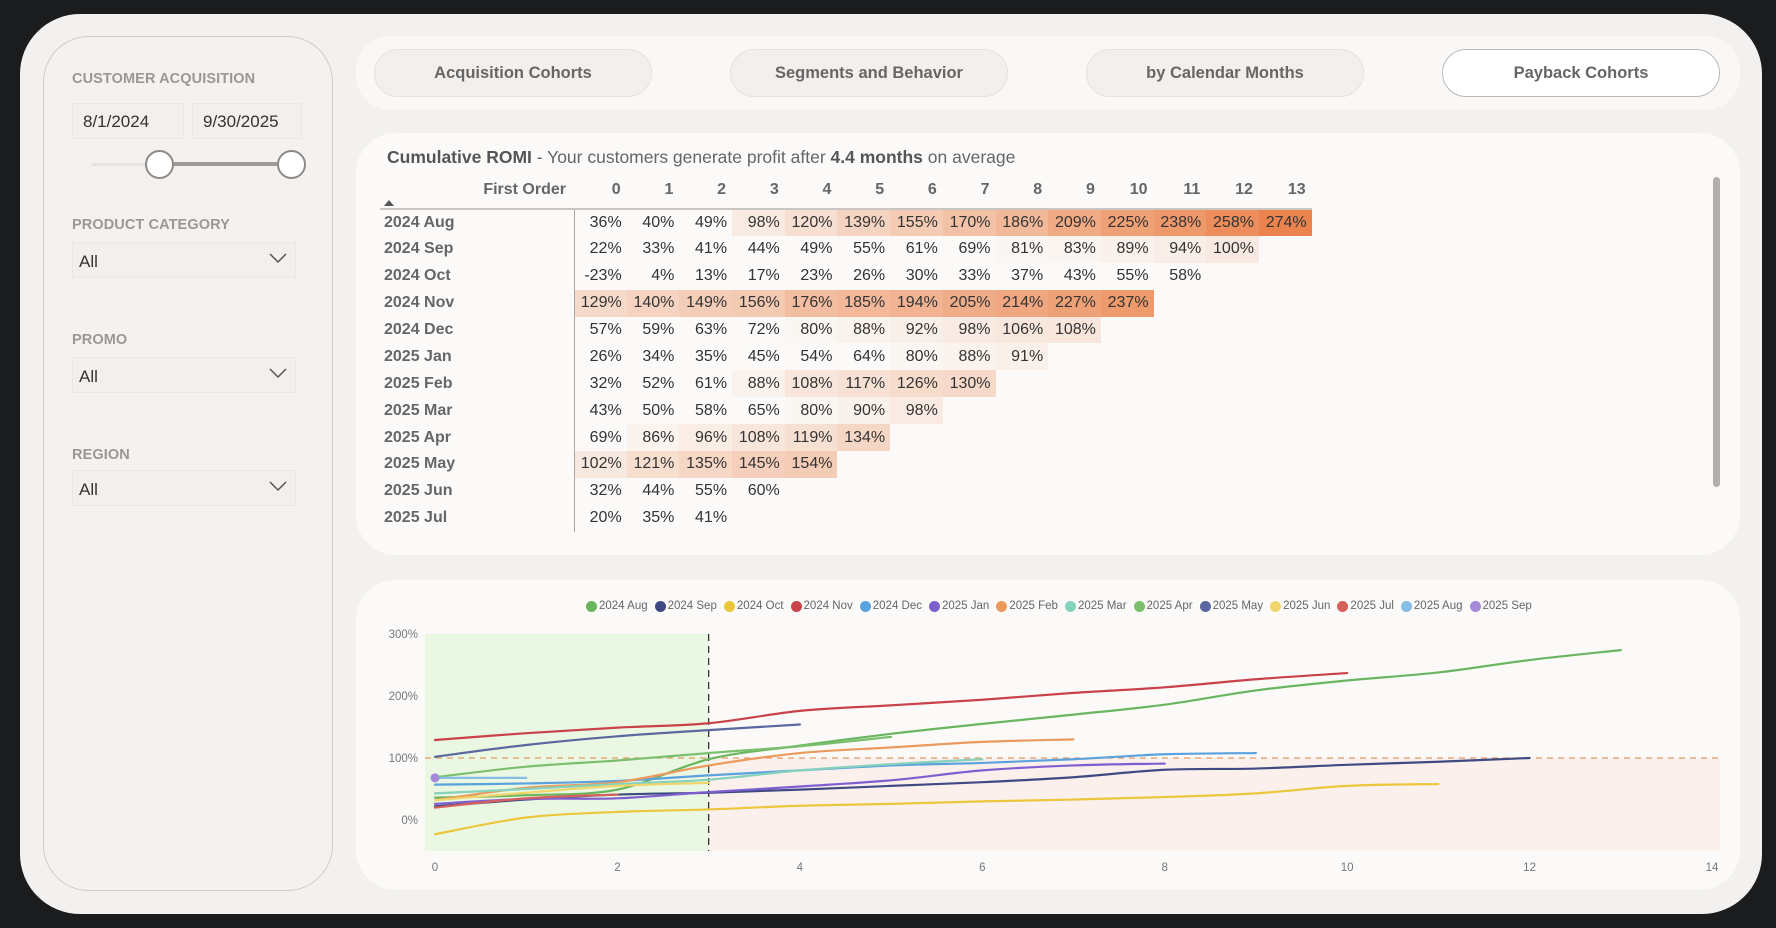 Image resolution: width=1776 pixels, height=928 pixels. I want to click on romi-cell: 96%, so click(706, 438).